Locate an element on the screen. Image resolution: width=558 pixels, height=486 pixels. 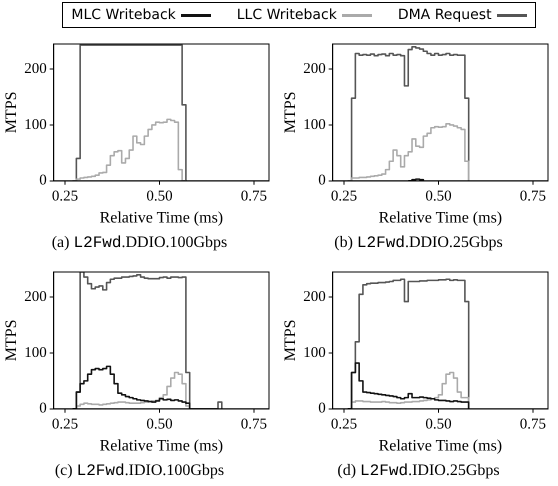
text: (c) L2Fwd.IDIO.100Gbps is located at coordinates (139, 471).